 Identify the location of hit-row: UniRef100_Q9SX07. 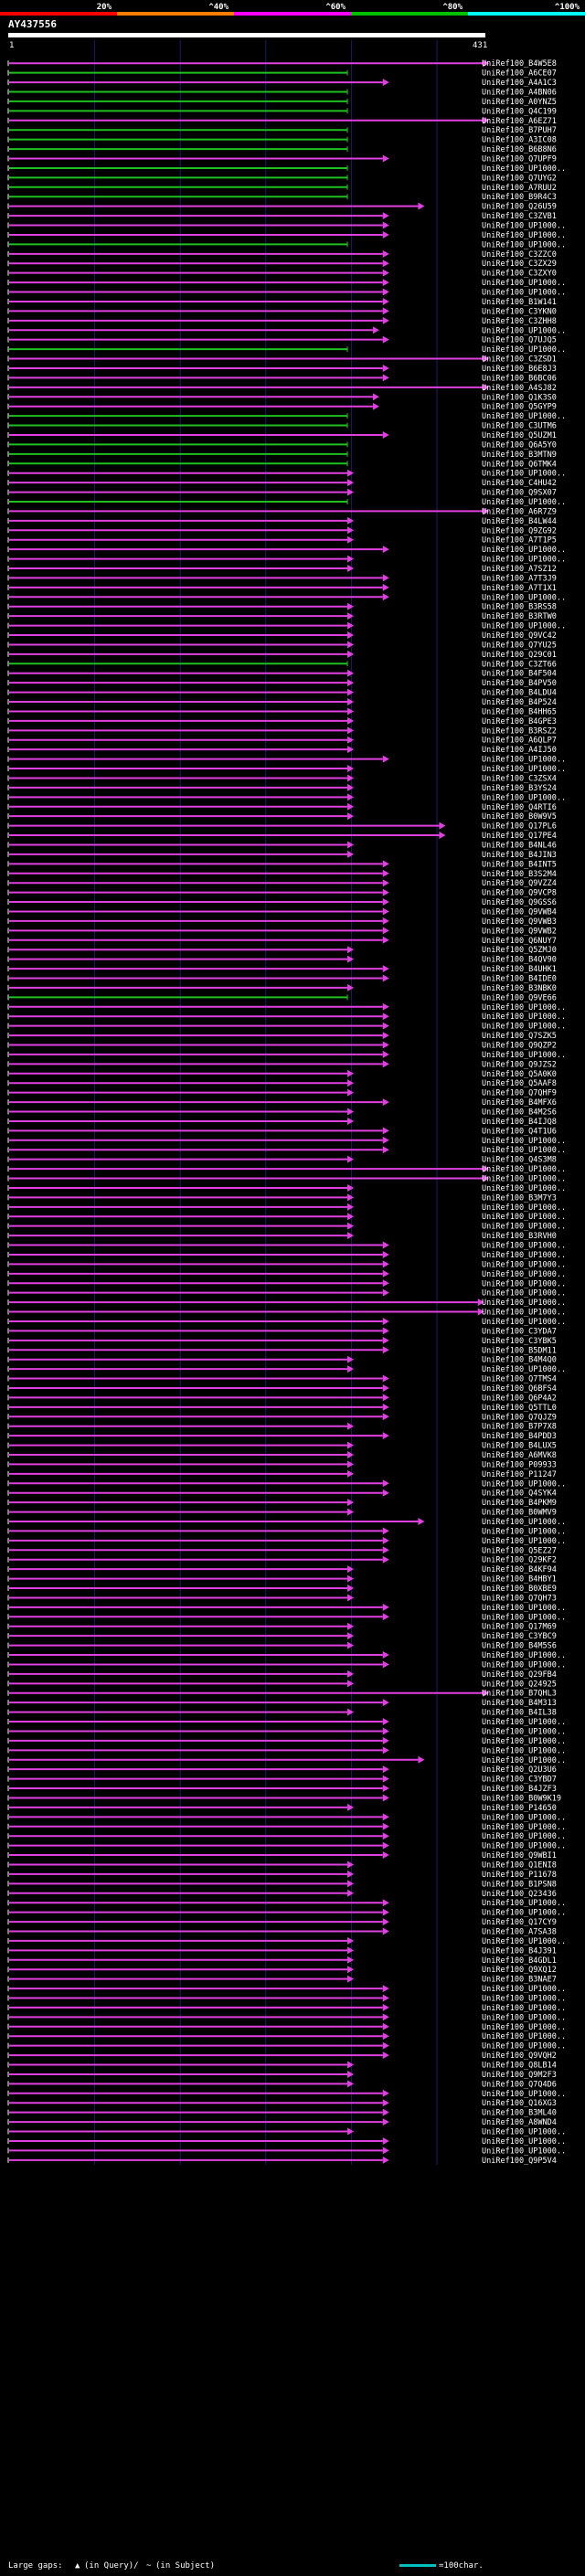
(282, 493).